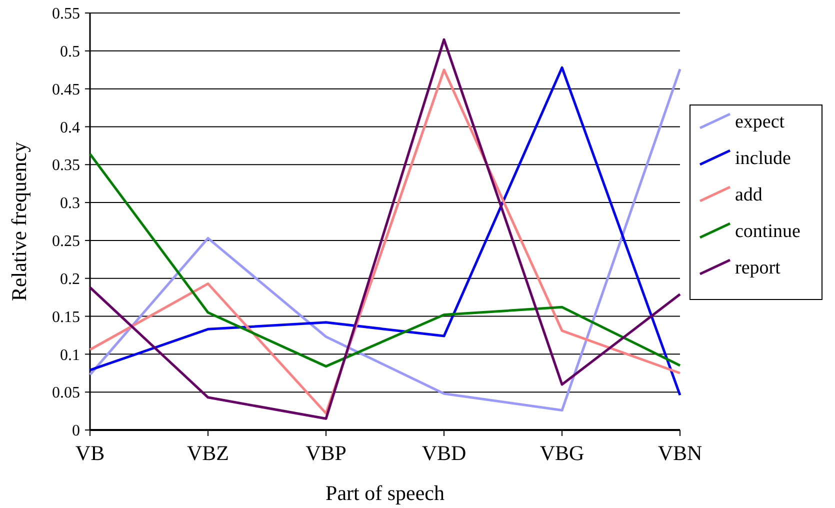 The height and width of the screenshot is (508, 835). I want to click on y-tick-label: 0.3, so click(70, 203).